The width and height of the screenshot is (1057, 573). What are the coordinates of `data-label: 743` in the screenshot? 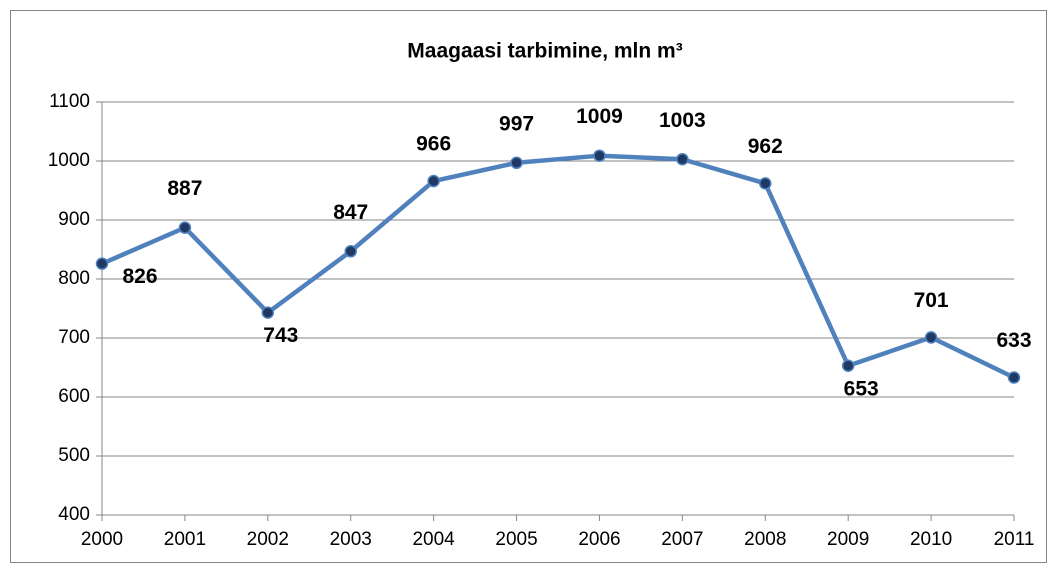 It's located at (280, 335).